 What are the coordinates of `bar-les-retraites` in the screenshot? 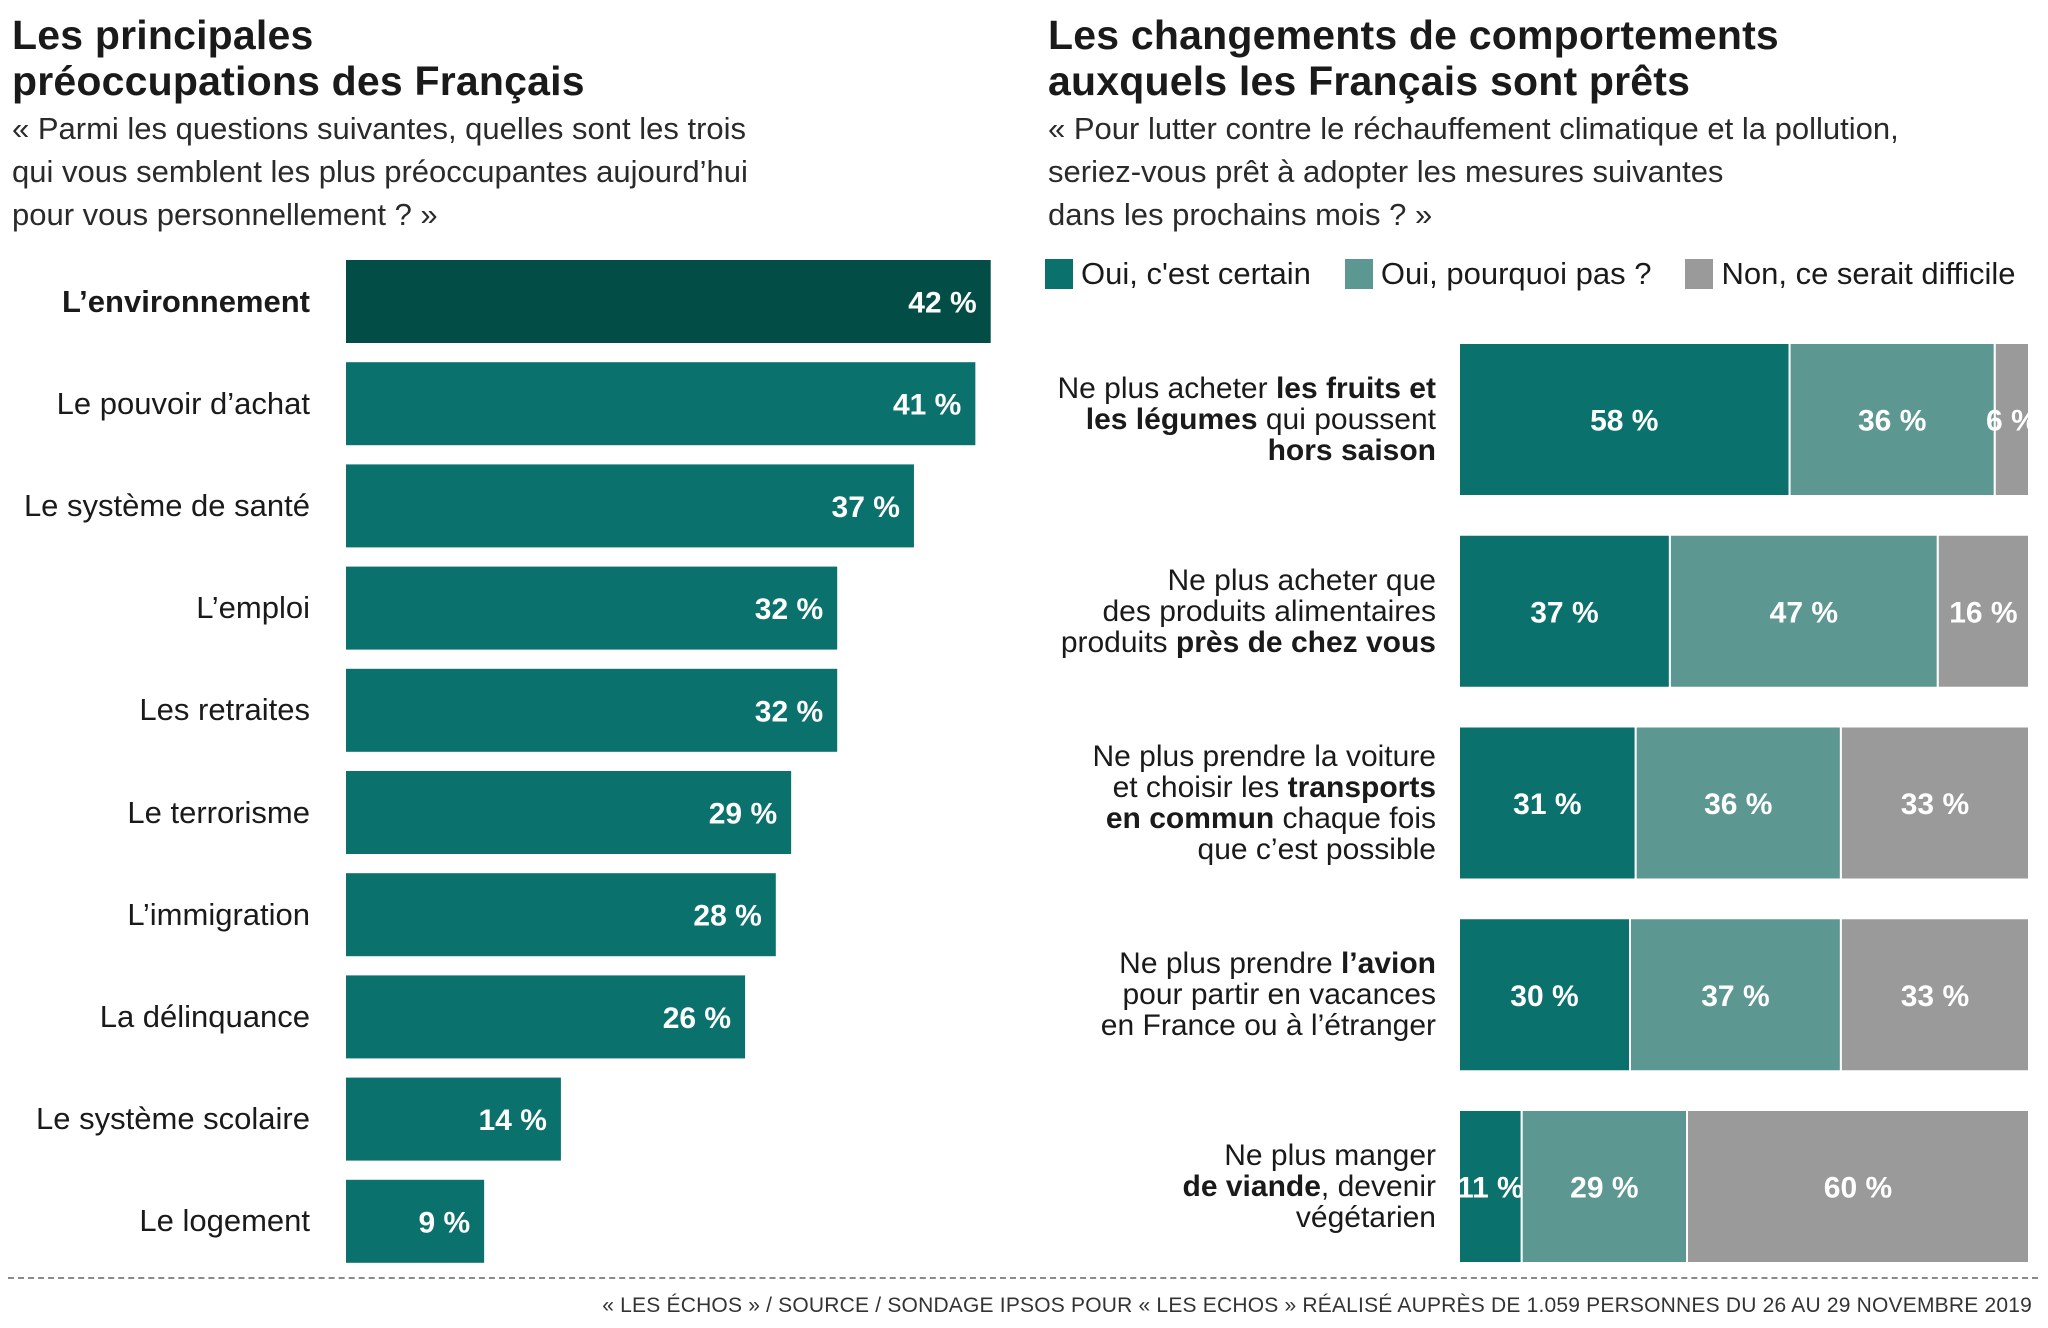 It's located at (592, 710).